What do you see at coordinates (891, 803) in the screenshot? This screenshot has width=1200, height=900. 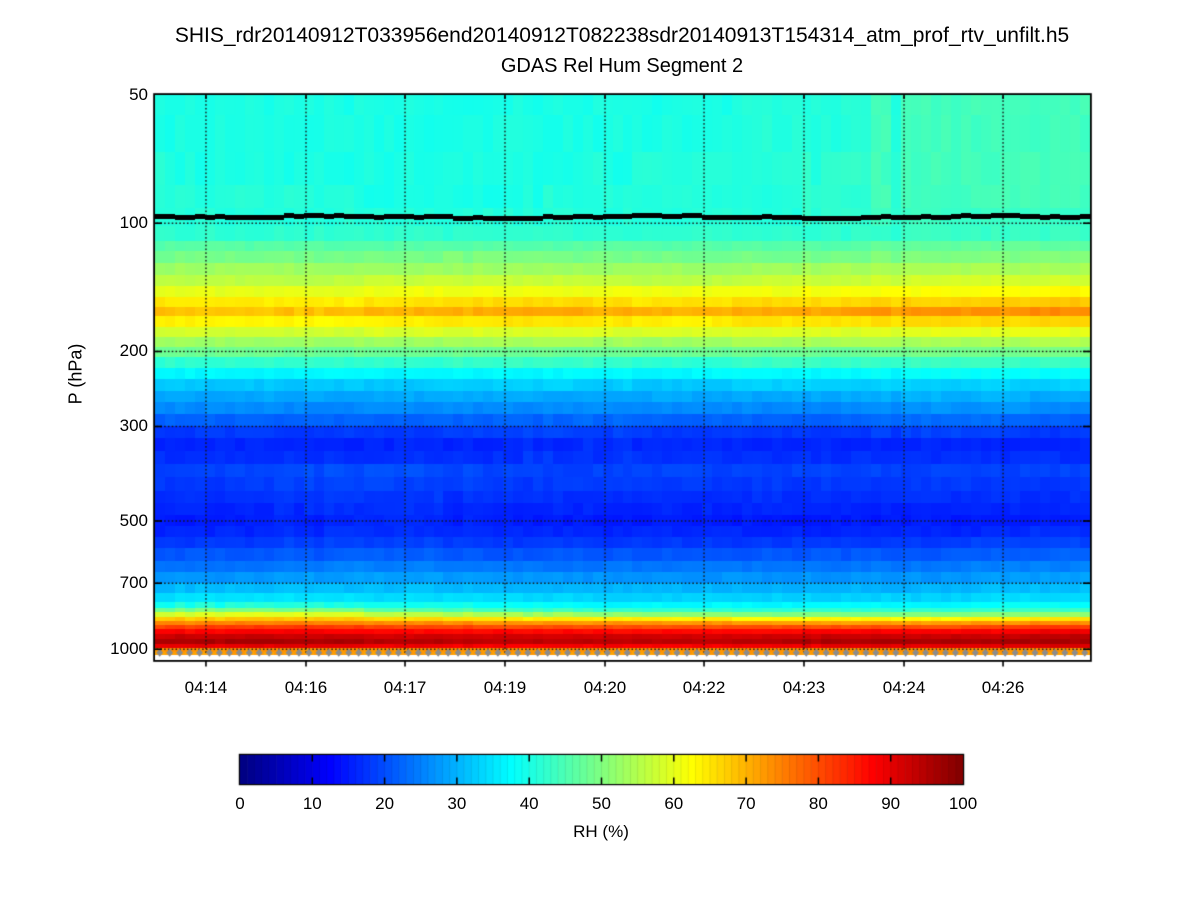 I see `colorbar-tick-label: 90` at bounding box center [891, 803].